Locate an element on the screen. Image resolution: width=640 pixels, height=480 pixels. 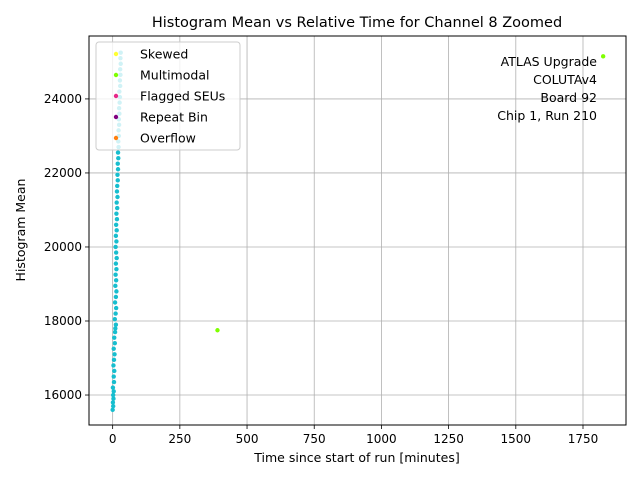
y-tick-label-2: 20000 is located at coordinates (63, 247).